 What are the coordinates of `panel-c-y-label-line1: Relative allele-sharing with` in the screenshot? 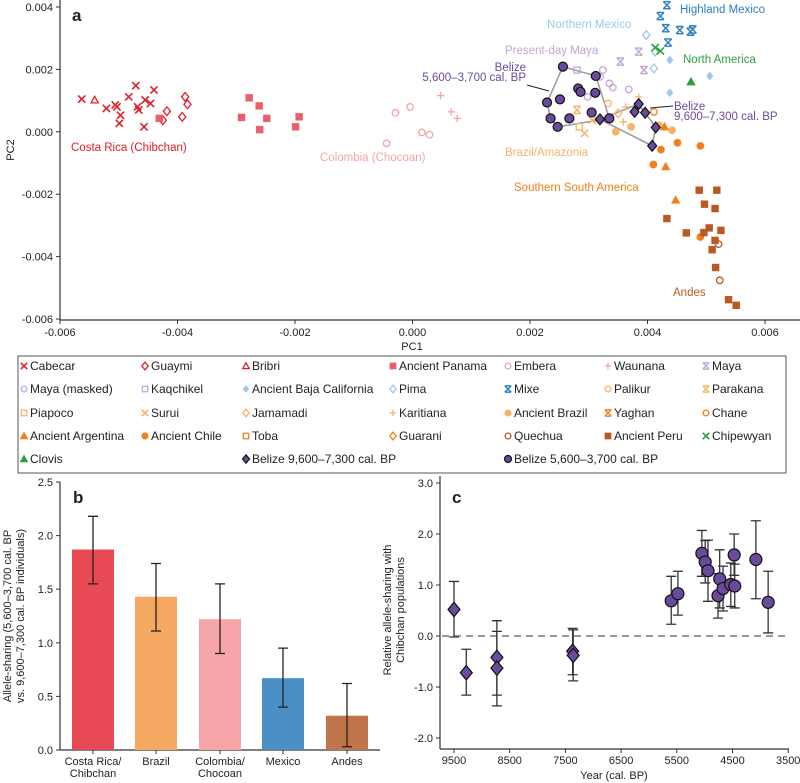 It's located at (388, 610).